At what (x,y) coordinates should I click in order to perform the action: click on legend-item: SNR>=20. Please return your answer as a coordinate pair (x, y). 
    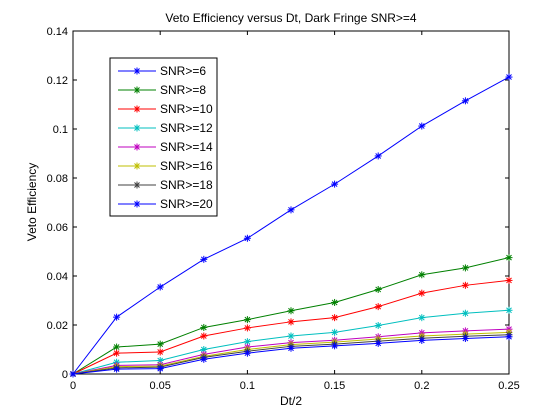
    Looking at the image, I should click on (165, 204).